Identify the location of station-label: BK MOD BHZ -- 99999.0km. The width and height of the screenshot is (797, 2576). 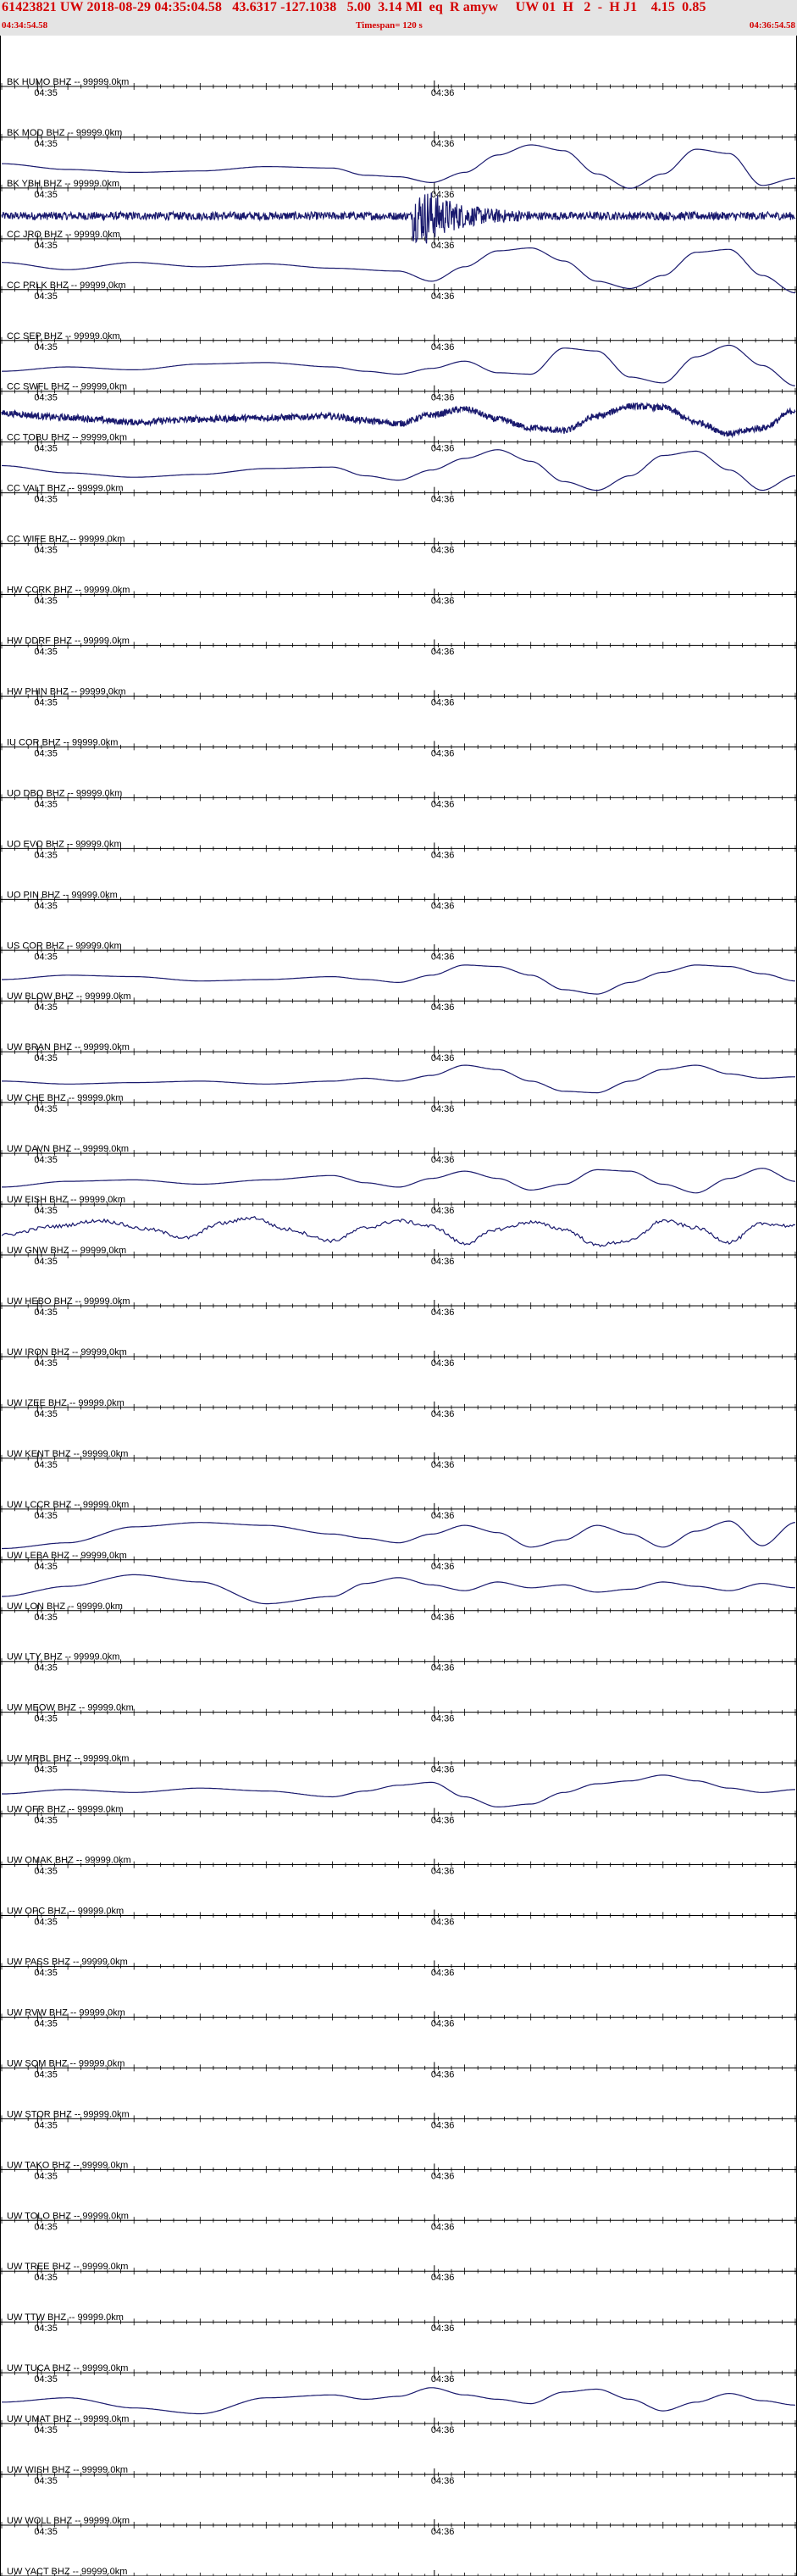
(64, 133).